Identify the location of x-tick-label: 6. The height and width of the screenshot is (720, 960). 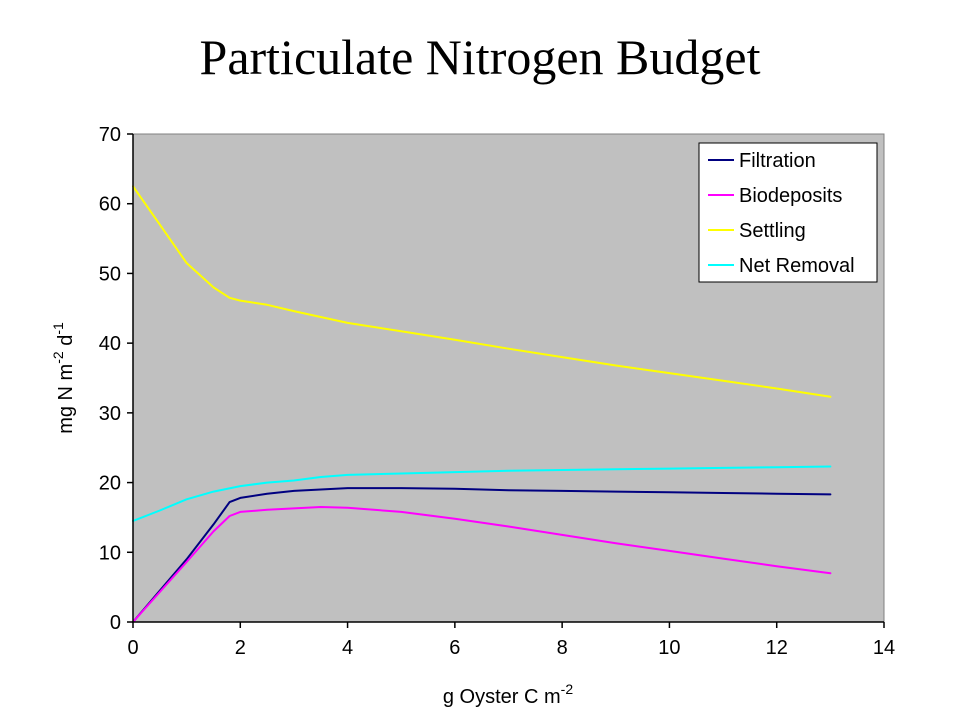
(454, 648).